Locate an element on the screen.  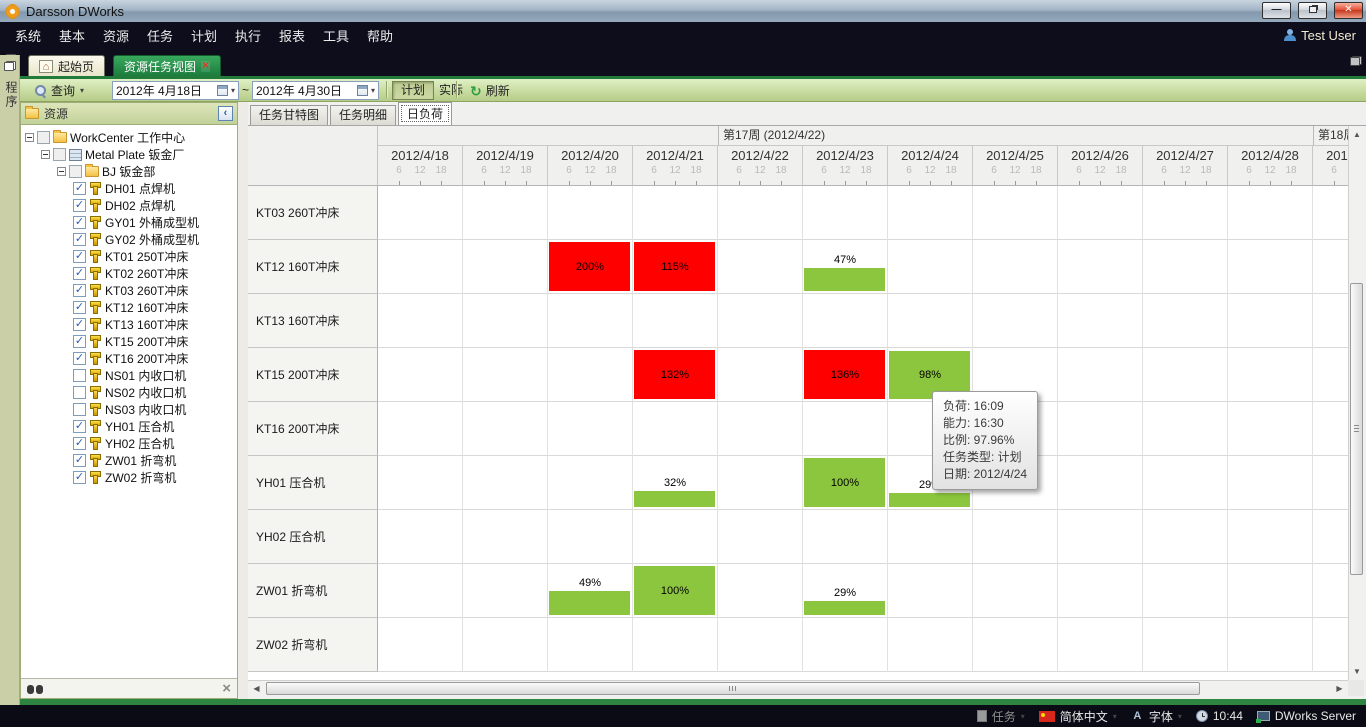
date-to-field: 2012年 4月30日 ▾ is located at coordinates (315, 90).